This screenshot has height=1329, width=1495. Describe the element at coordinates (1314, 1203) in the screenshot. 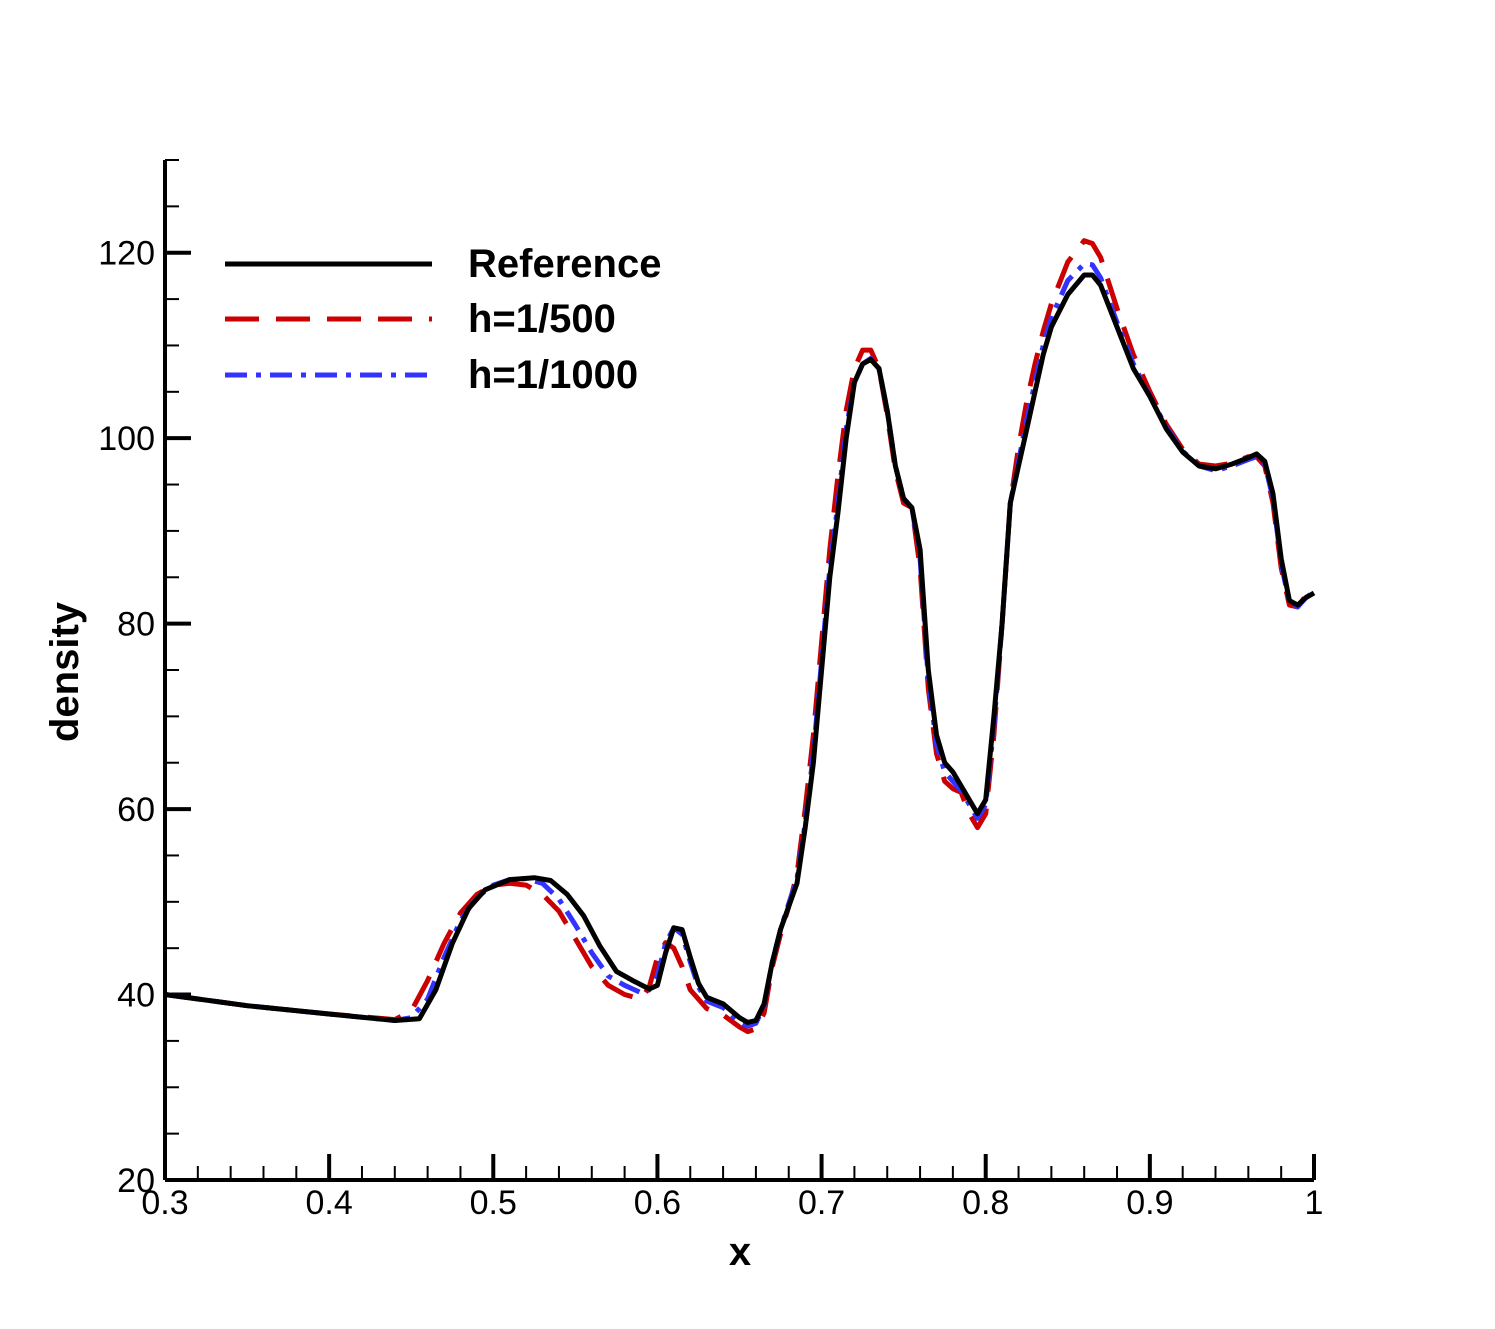

I see `x-tick-label: 1` at that location.